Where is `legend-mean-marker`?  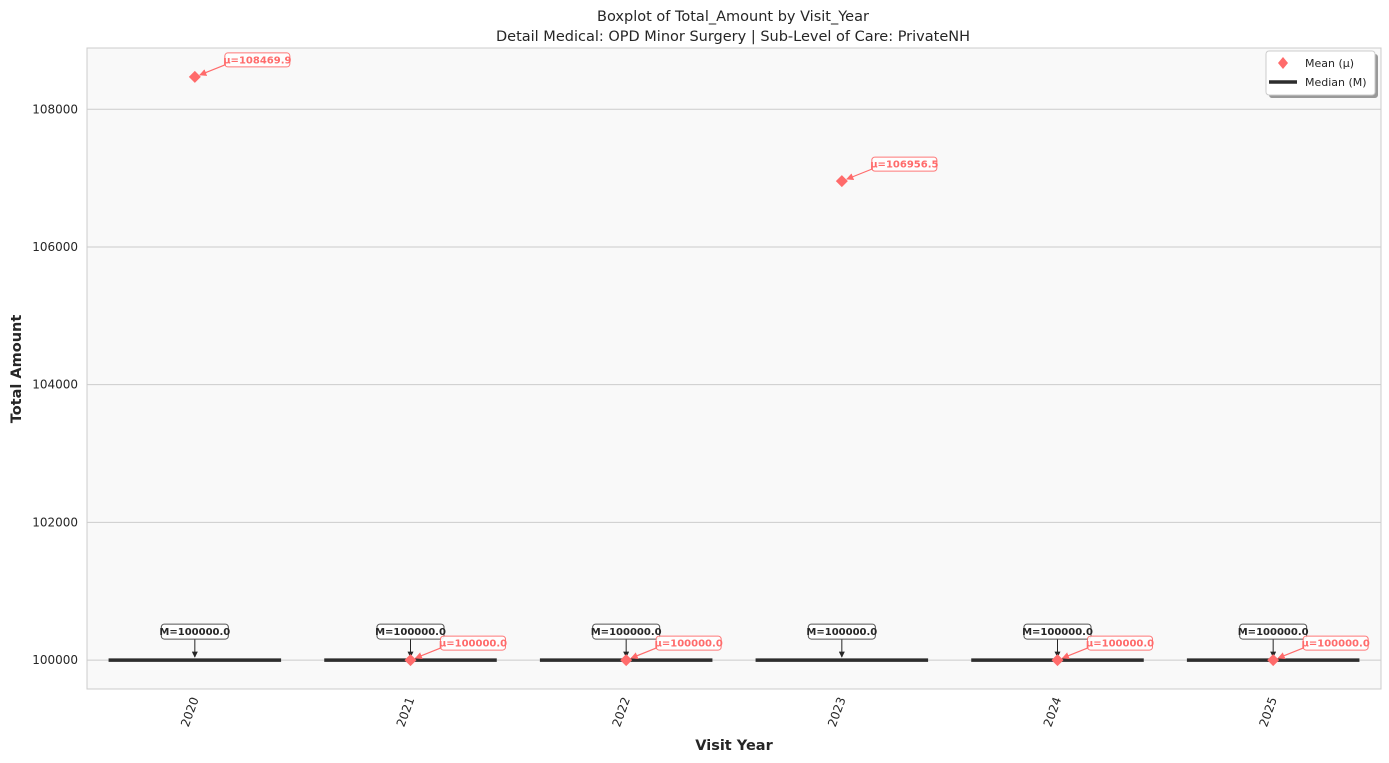
legend-mean-marker is located at coordinates (1283, 63).